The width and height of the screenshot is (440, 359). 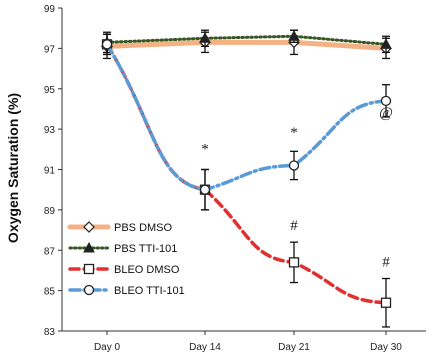 What do you see at coordinates (126, 259) in the screenshot?
I see `legend: PBS DMSO PBS TTI-101 BLEO DMSO BLEO TTI-101` at bounding box center [126, 259].